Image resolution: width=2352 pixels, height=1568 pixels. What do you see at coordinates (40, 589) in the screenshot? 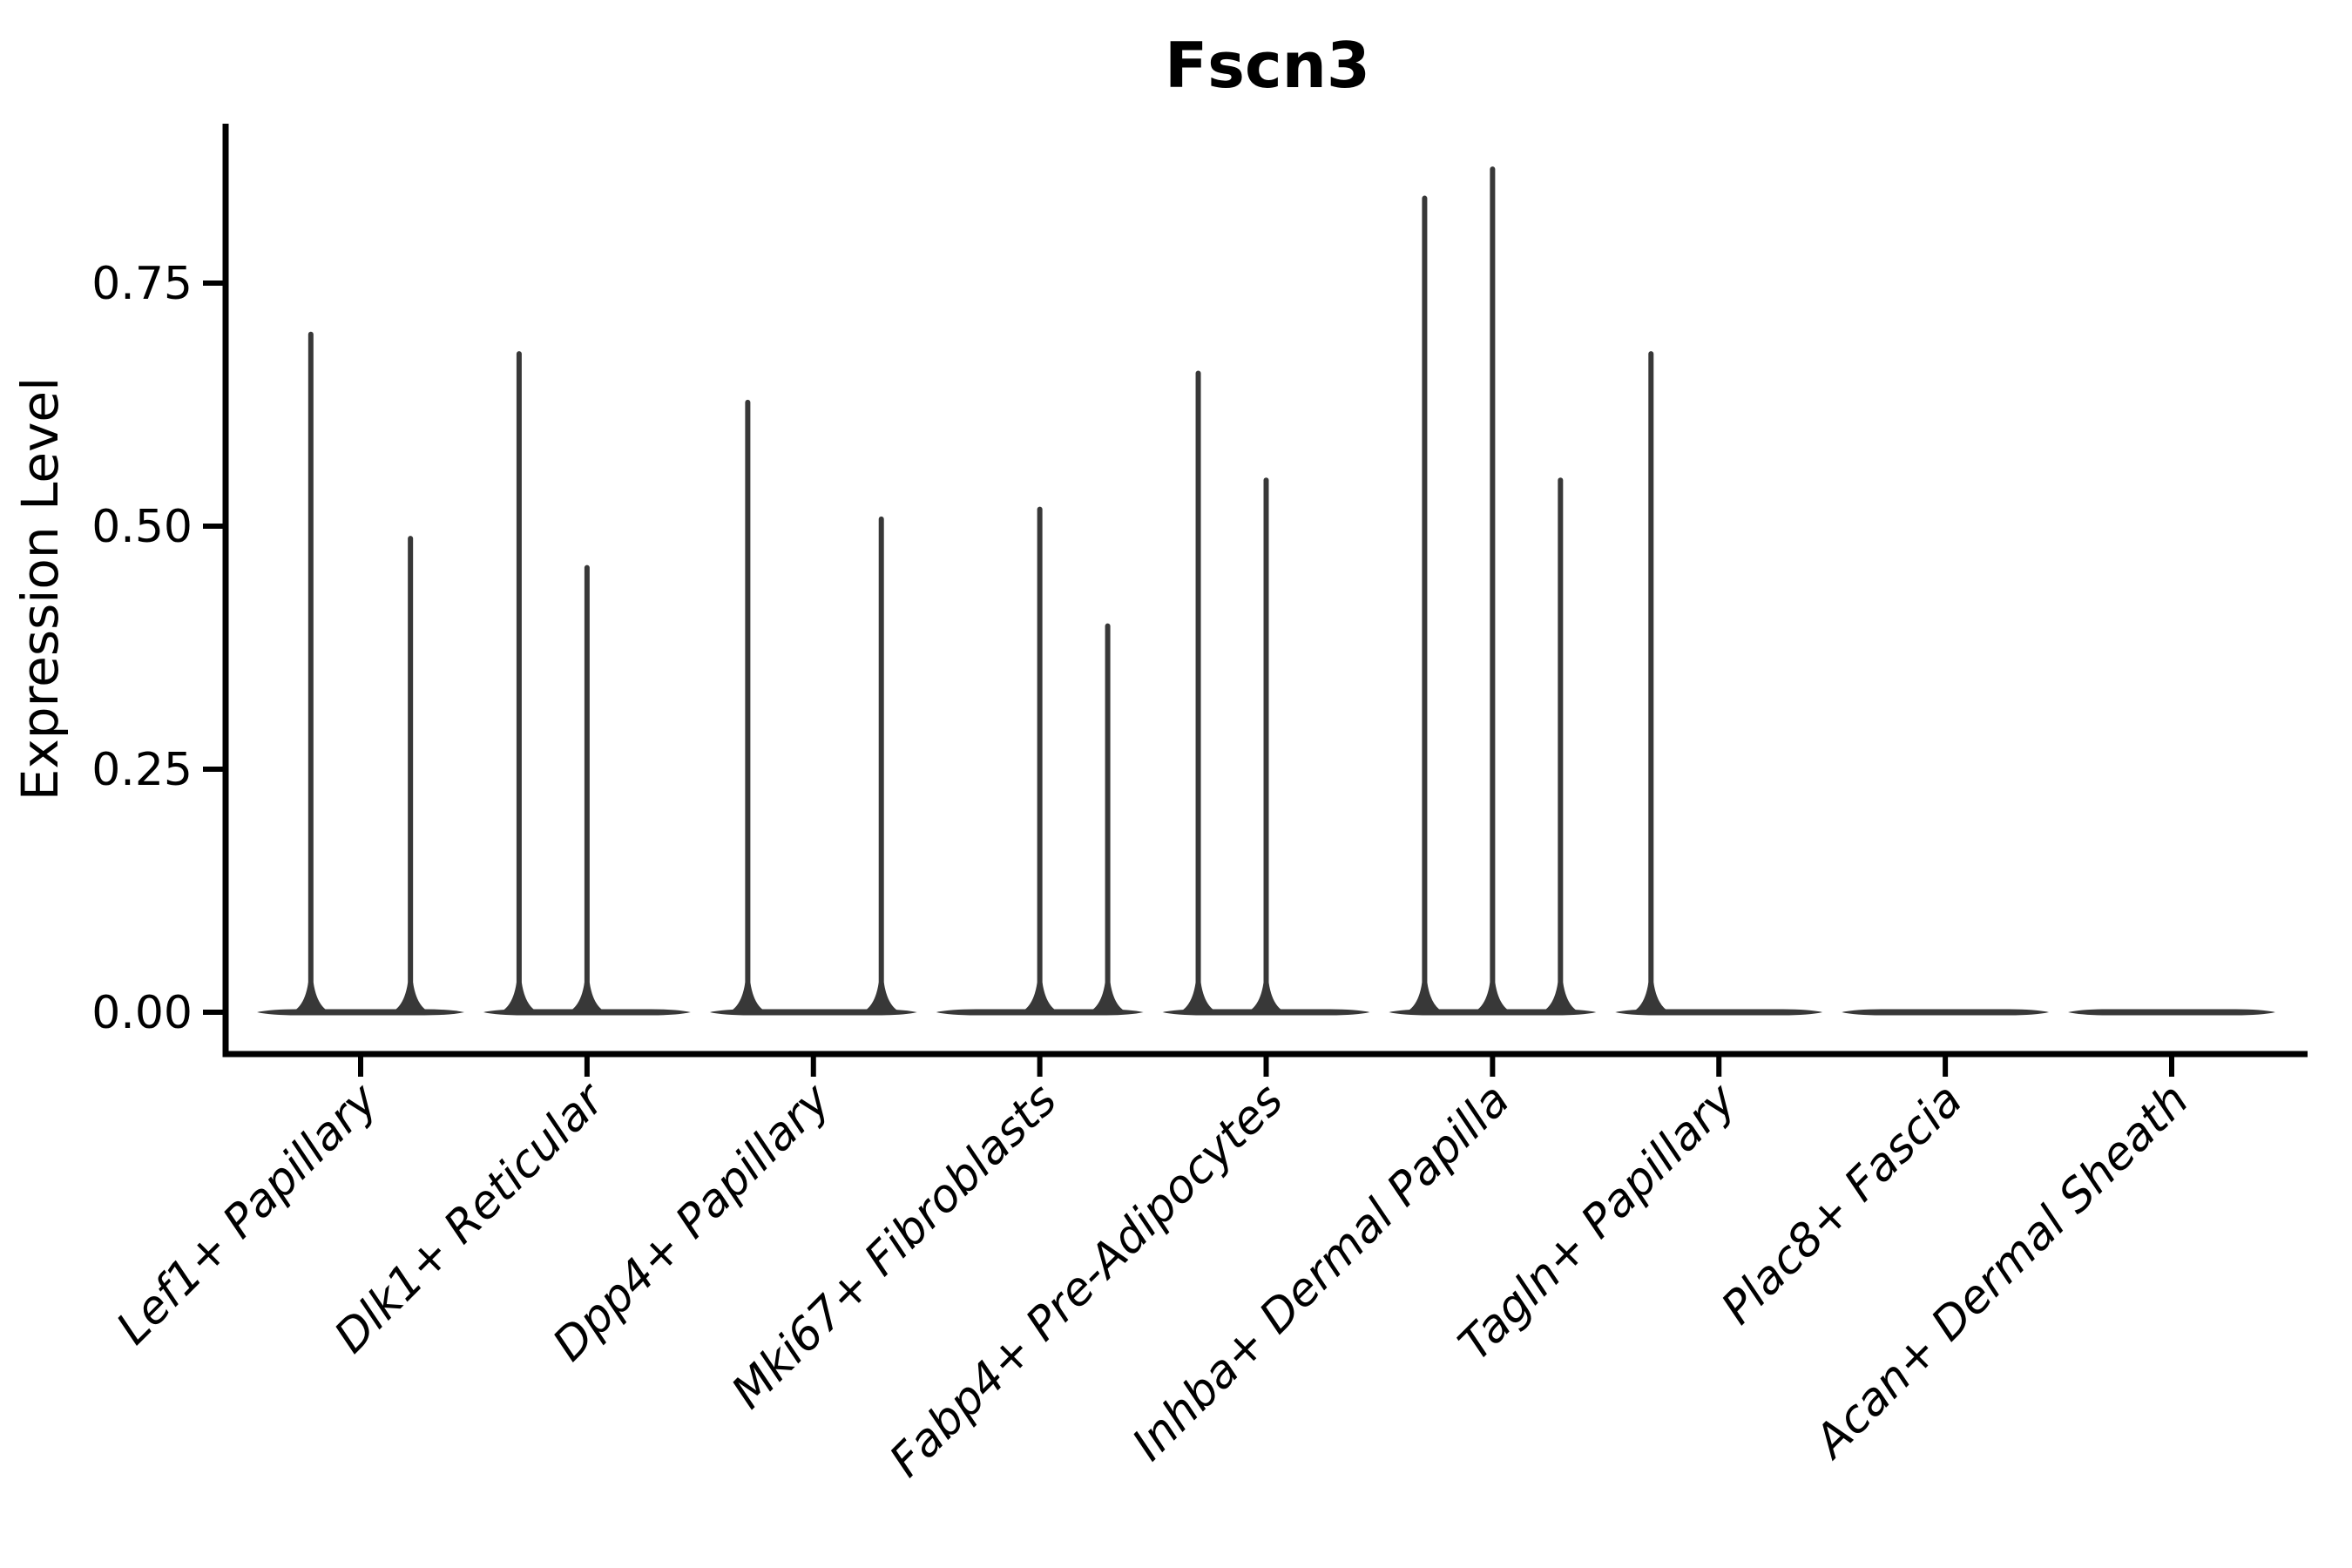
I see `y-axis-label: Expression Level` at bounding box center [40, 589].